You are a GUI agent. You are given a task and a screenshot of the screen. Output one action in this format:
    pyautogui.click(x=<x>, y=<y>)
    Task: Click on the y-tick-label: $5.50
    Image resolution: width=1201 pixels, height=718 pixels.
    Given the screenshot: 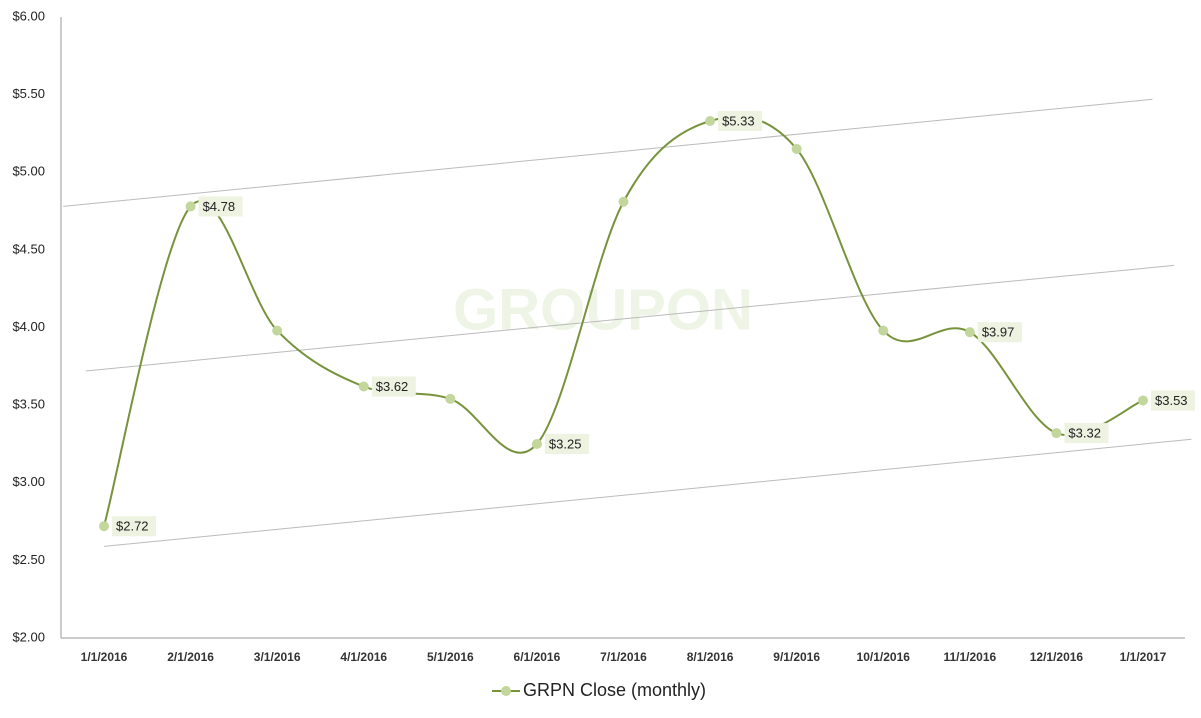 What is the action you would take?
    pyautogui.click(x=28, y=93)
    